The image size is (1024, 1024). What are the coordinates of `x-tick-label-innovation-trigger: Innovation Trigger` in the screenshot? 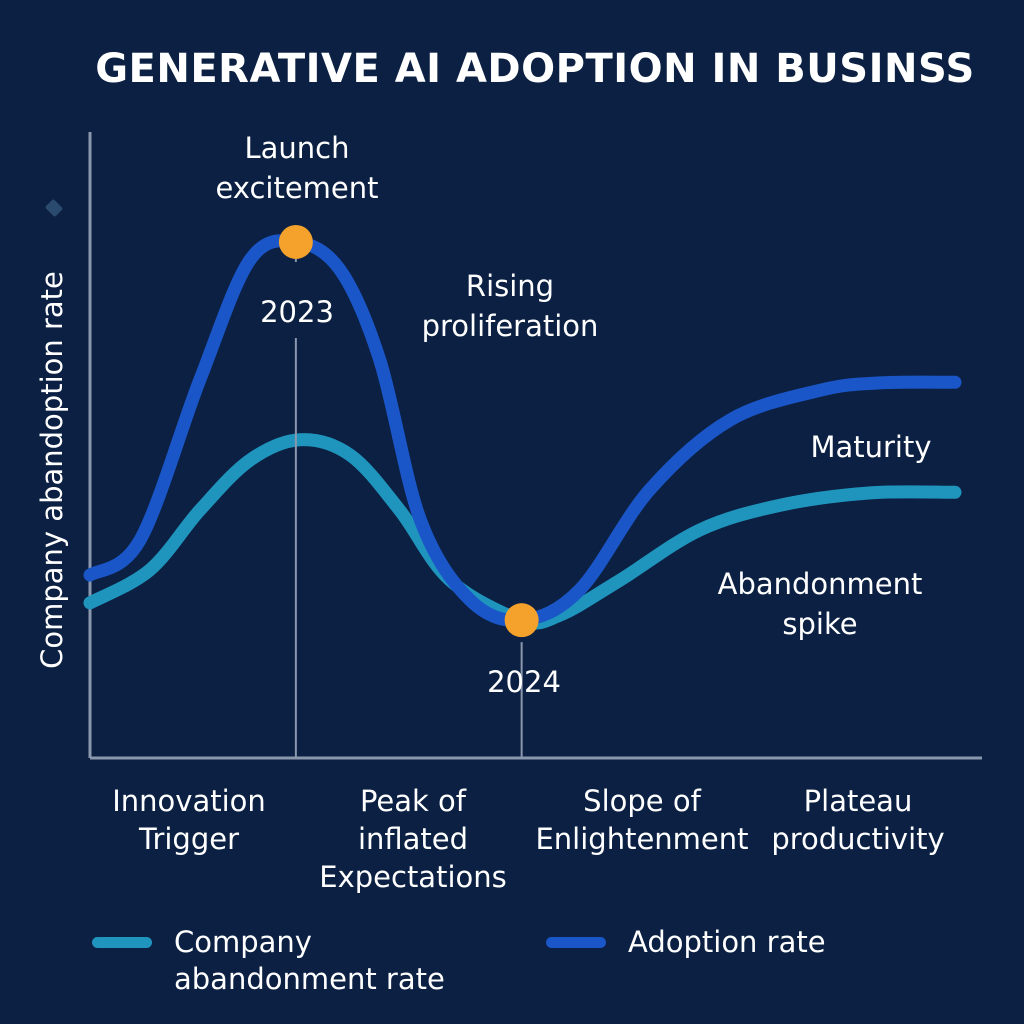 It's located at (189, 820).